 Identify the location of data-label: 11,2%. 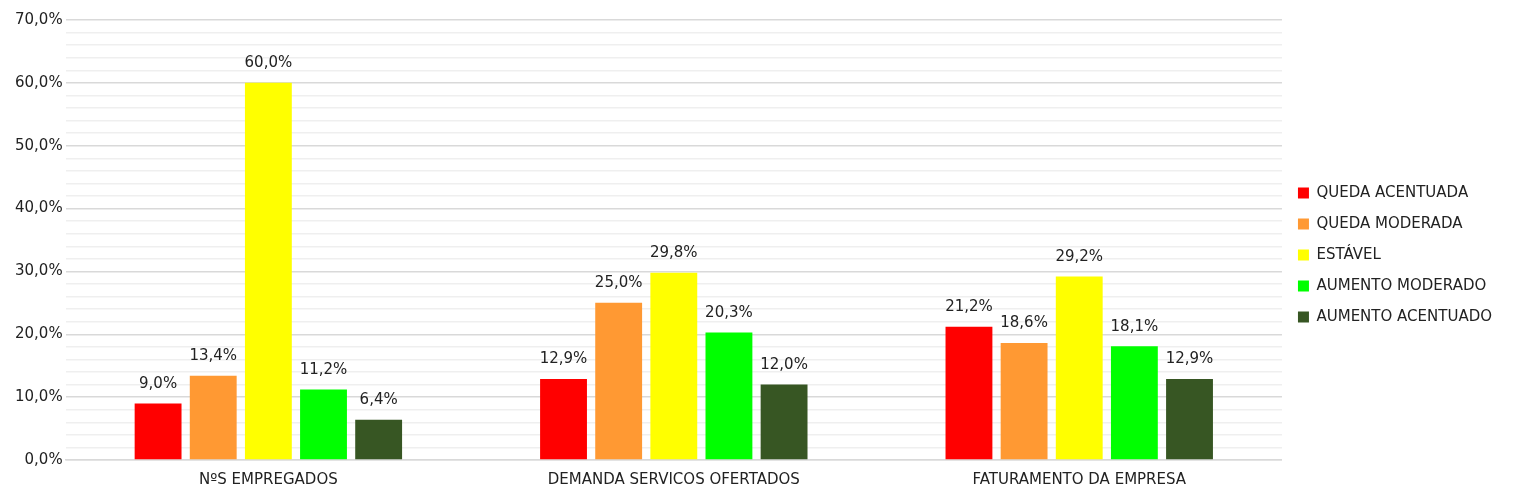
(323, 368).